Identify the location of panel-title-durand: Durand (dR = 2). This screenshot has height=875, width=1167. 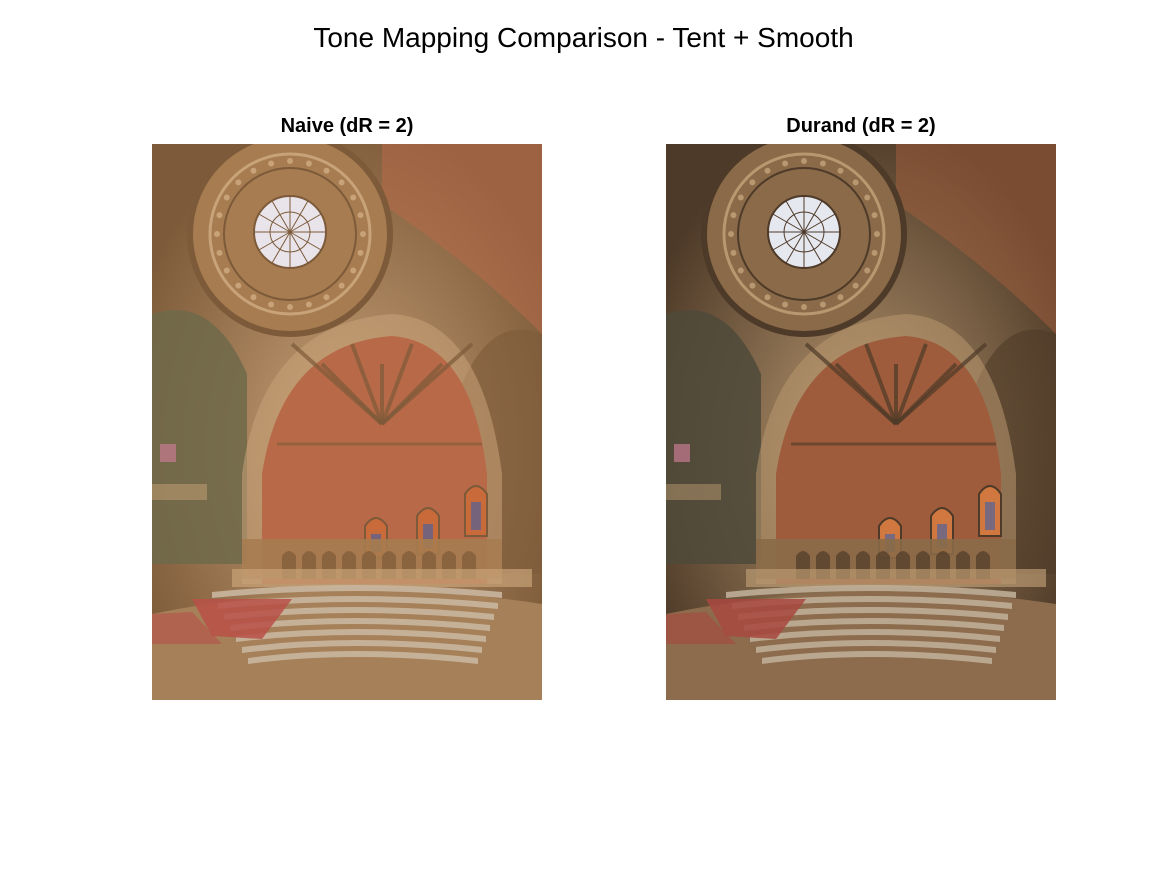
(861, 126).